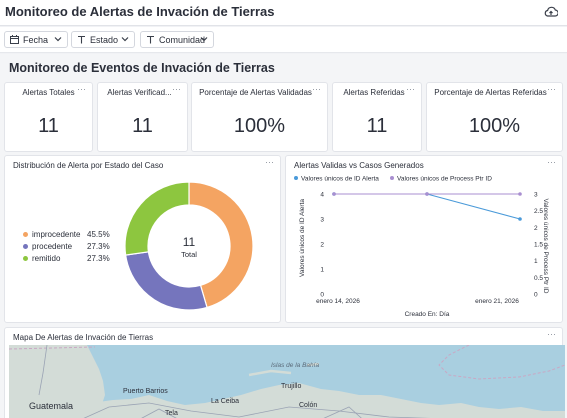 This screenshot has width=567, height=418. Describe the element at coordinates (166, 281) in the screenshot. I see `donut-slice-procedente` at that location.